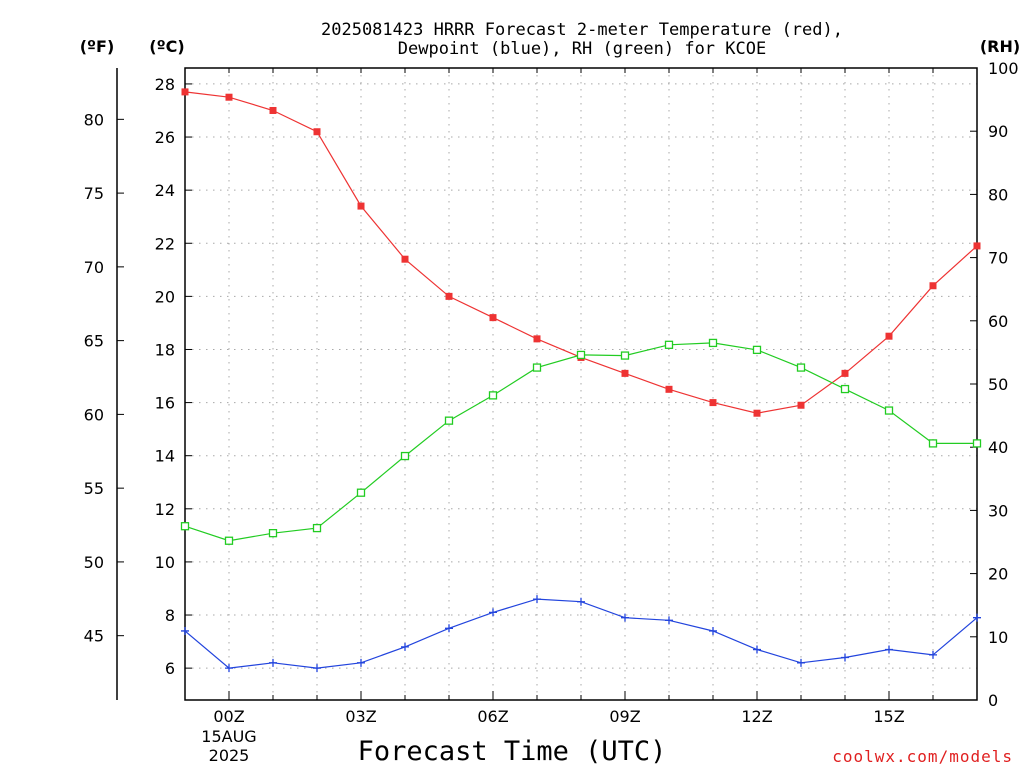 The height and width of the screenshot is (768, 1024). I want to click on x-tick-label: 06Z, so click(492, 716).